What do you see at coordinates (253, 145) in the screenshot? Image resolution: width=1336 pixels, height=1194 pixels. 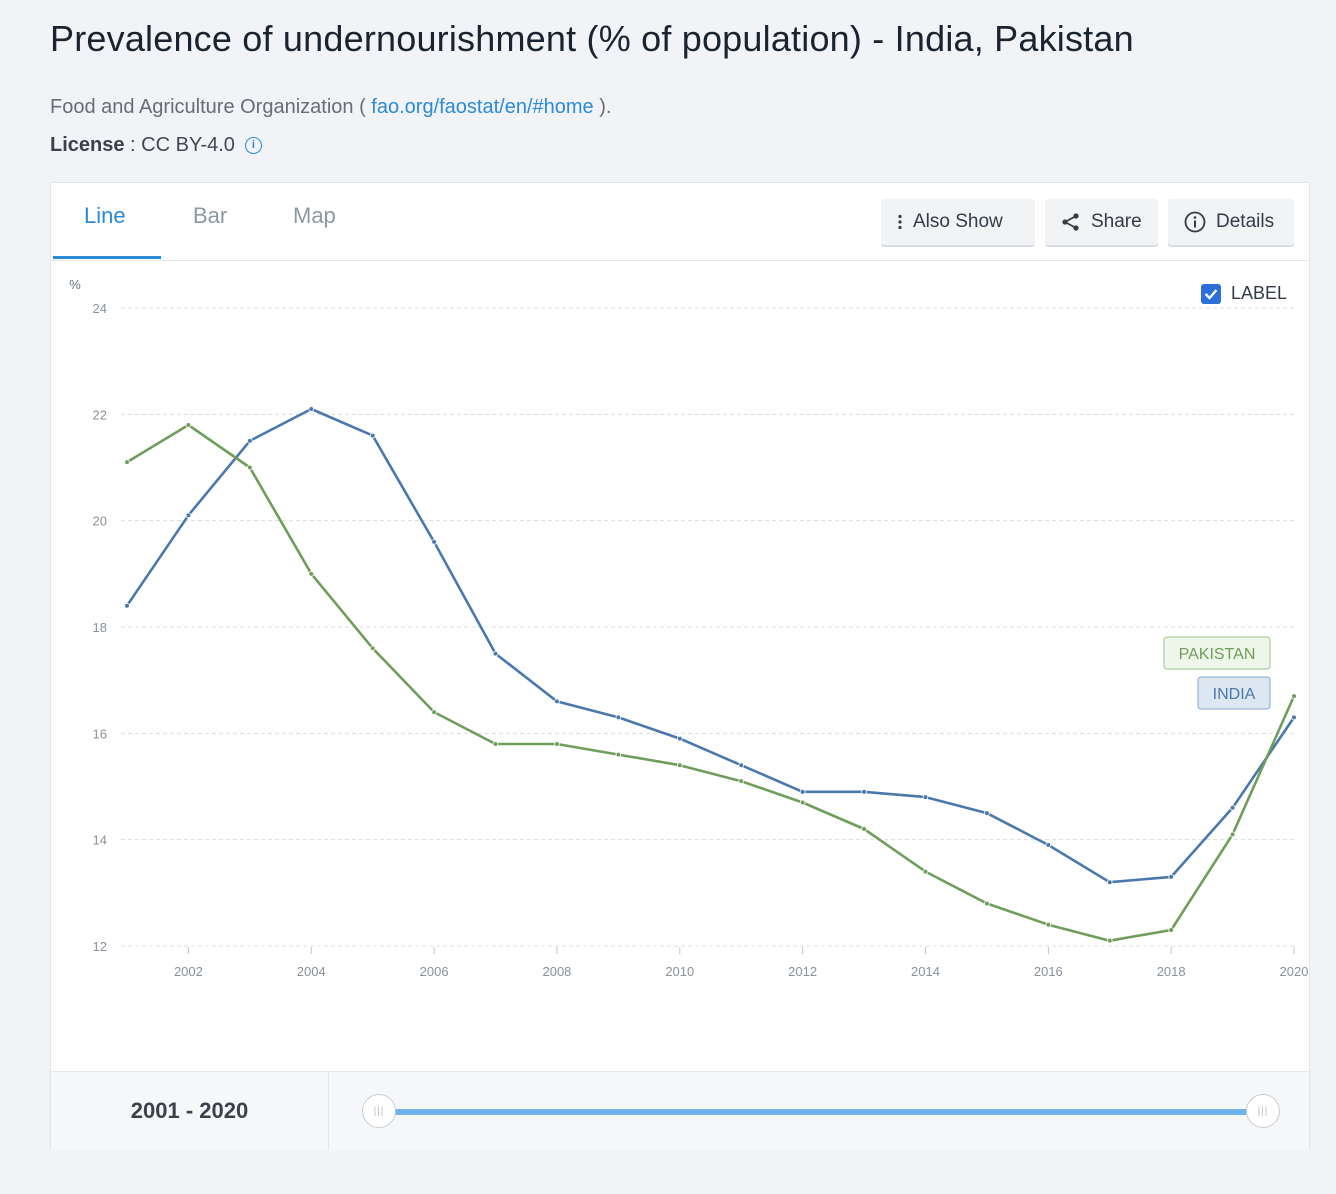 I see `info-circle-icon: i` at bounding box center [253, 145].